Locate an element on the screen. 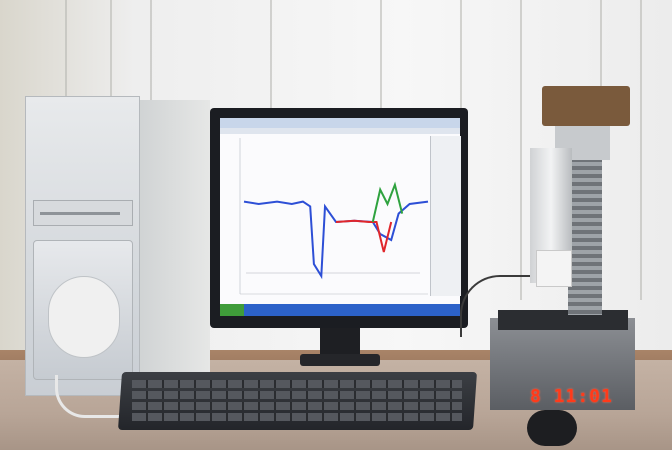 The height and width of the screenshot is (450, 672). instrument-knob is located at coordinates (552, 428).